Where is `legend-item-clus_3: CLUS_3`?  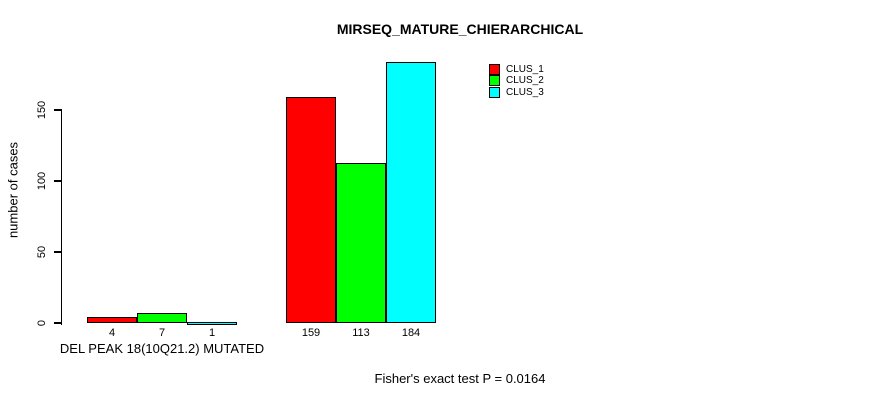
legend-item-clus_3: CLUS_3 is located at coordinates (516, 92).